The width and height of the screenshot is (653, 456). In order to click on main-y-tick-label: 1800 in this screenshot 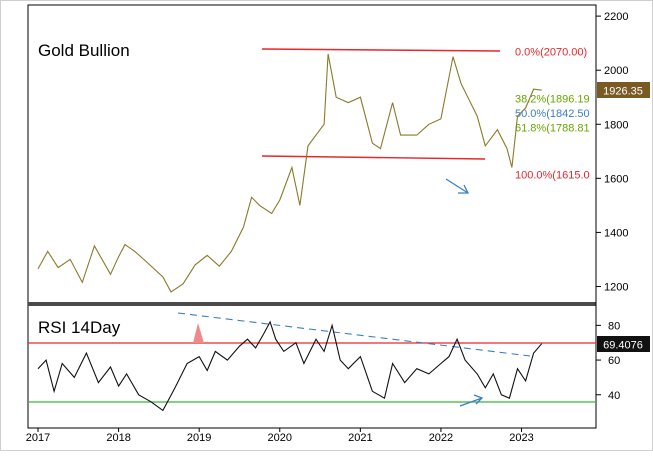, I will do `click(616, 125)`.